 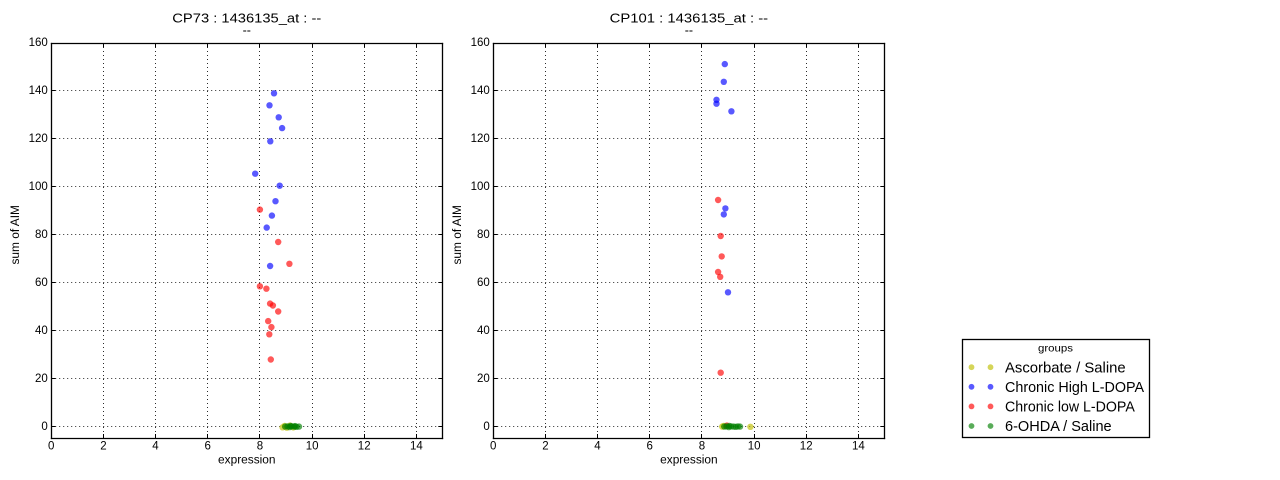 I want to click on svg-text: groups, so click(x=1055, y=349).